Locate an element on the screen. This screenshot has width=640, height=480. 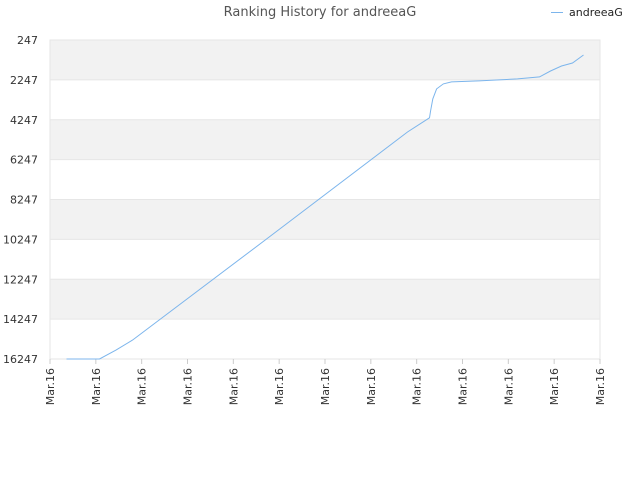
chart-title: Ranking History for andreeaG is located at coordinates (320, 12).